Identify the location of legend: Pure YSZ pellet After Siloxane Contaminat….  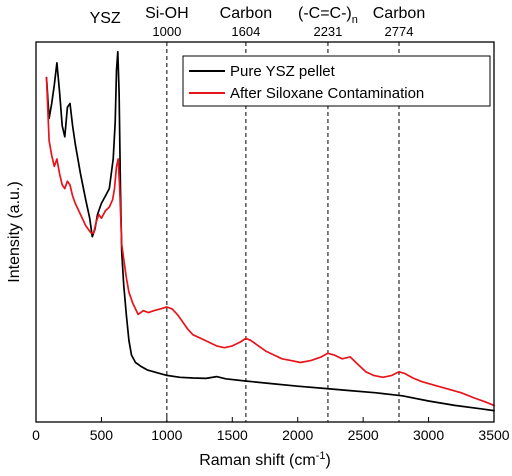
(336, 81).